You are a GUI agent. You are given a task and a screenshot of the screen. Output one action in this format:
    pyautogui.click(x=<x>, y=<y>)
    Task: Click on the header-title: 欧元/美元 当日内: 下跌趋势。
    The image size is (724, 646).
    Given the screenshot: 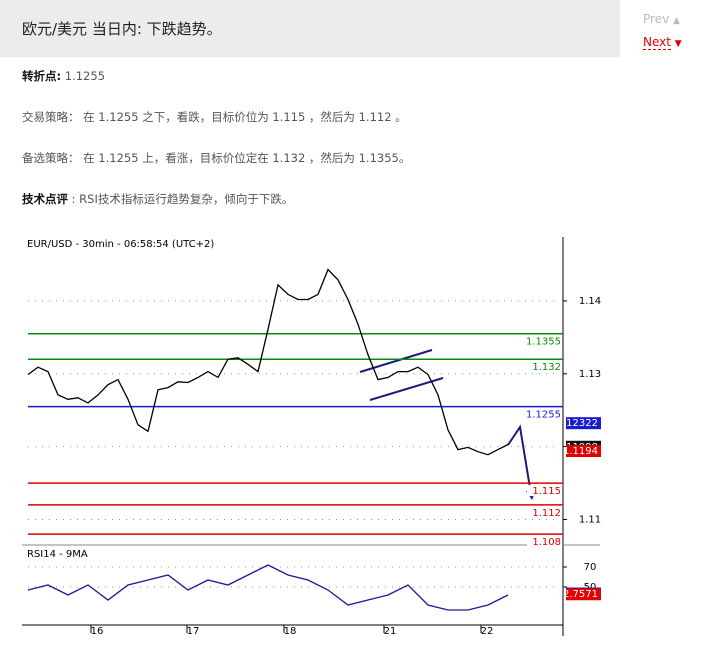 What is the action you would take?
    pyautogui.click(x=122, y=29)
    